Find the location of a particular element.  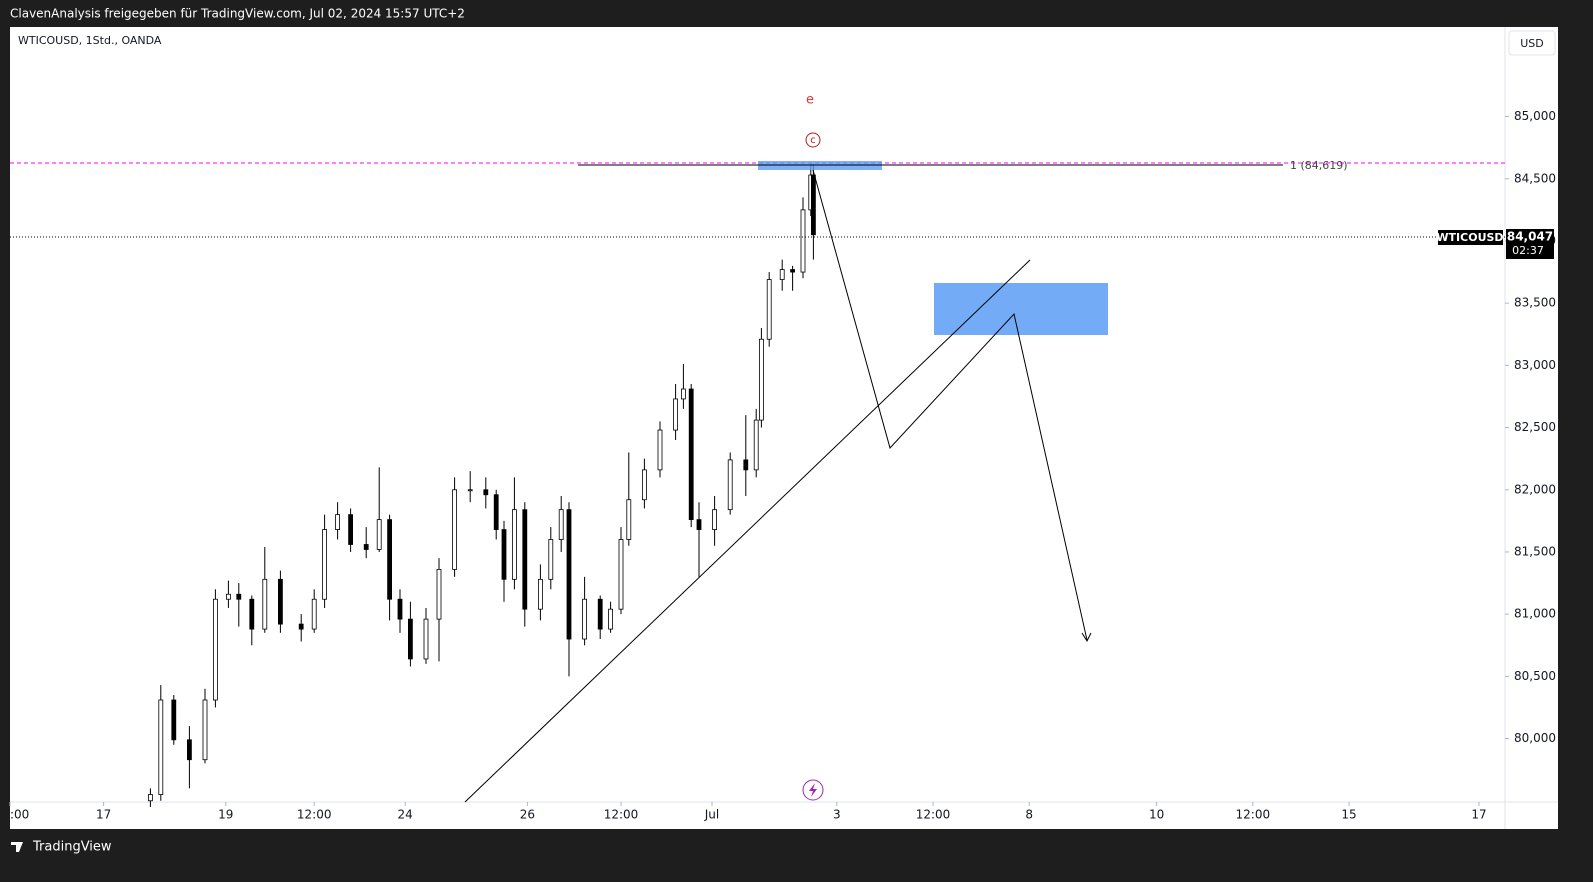

x-tick-label: 10 is located at coordinates (1156, 815).